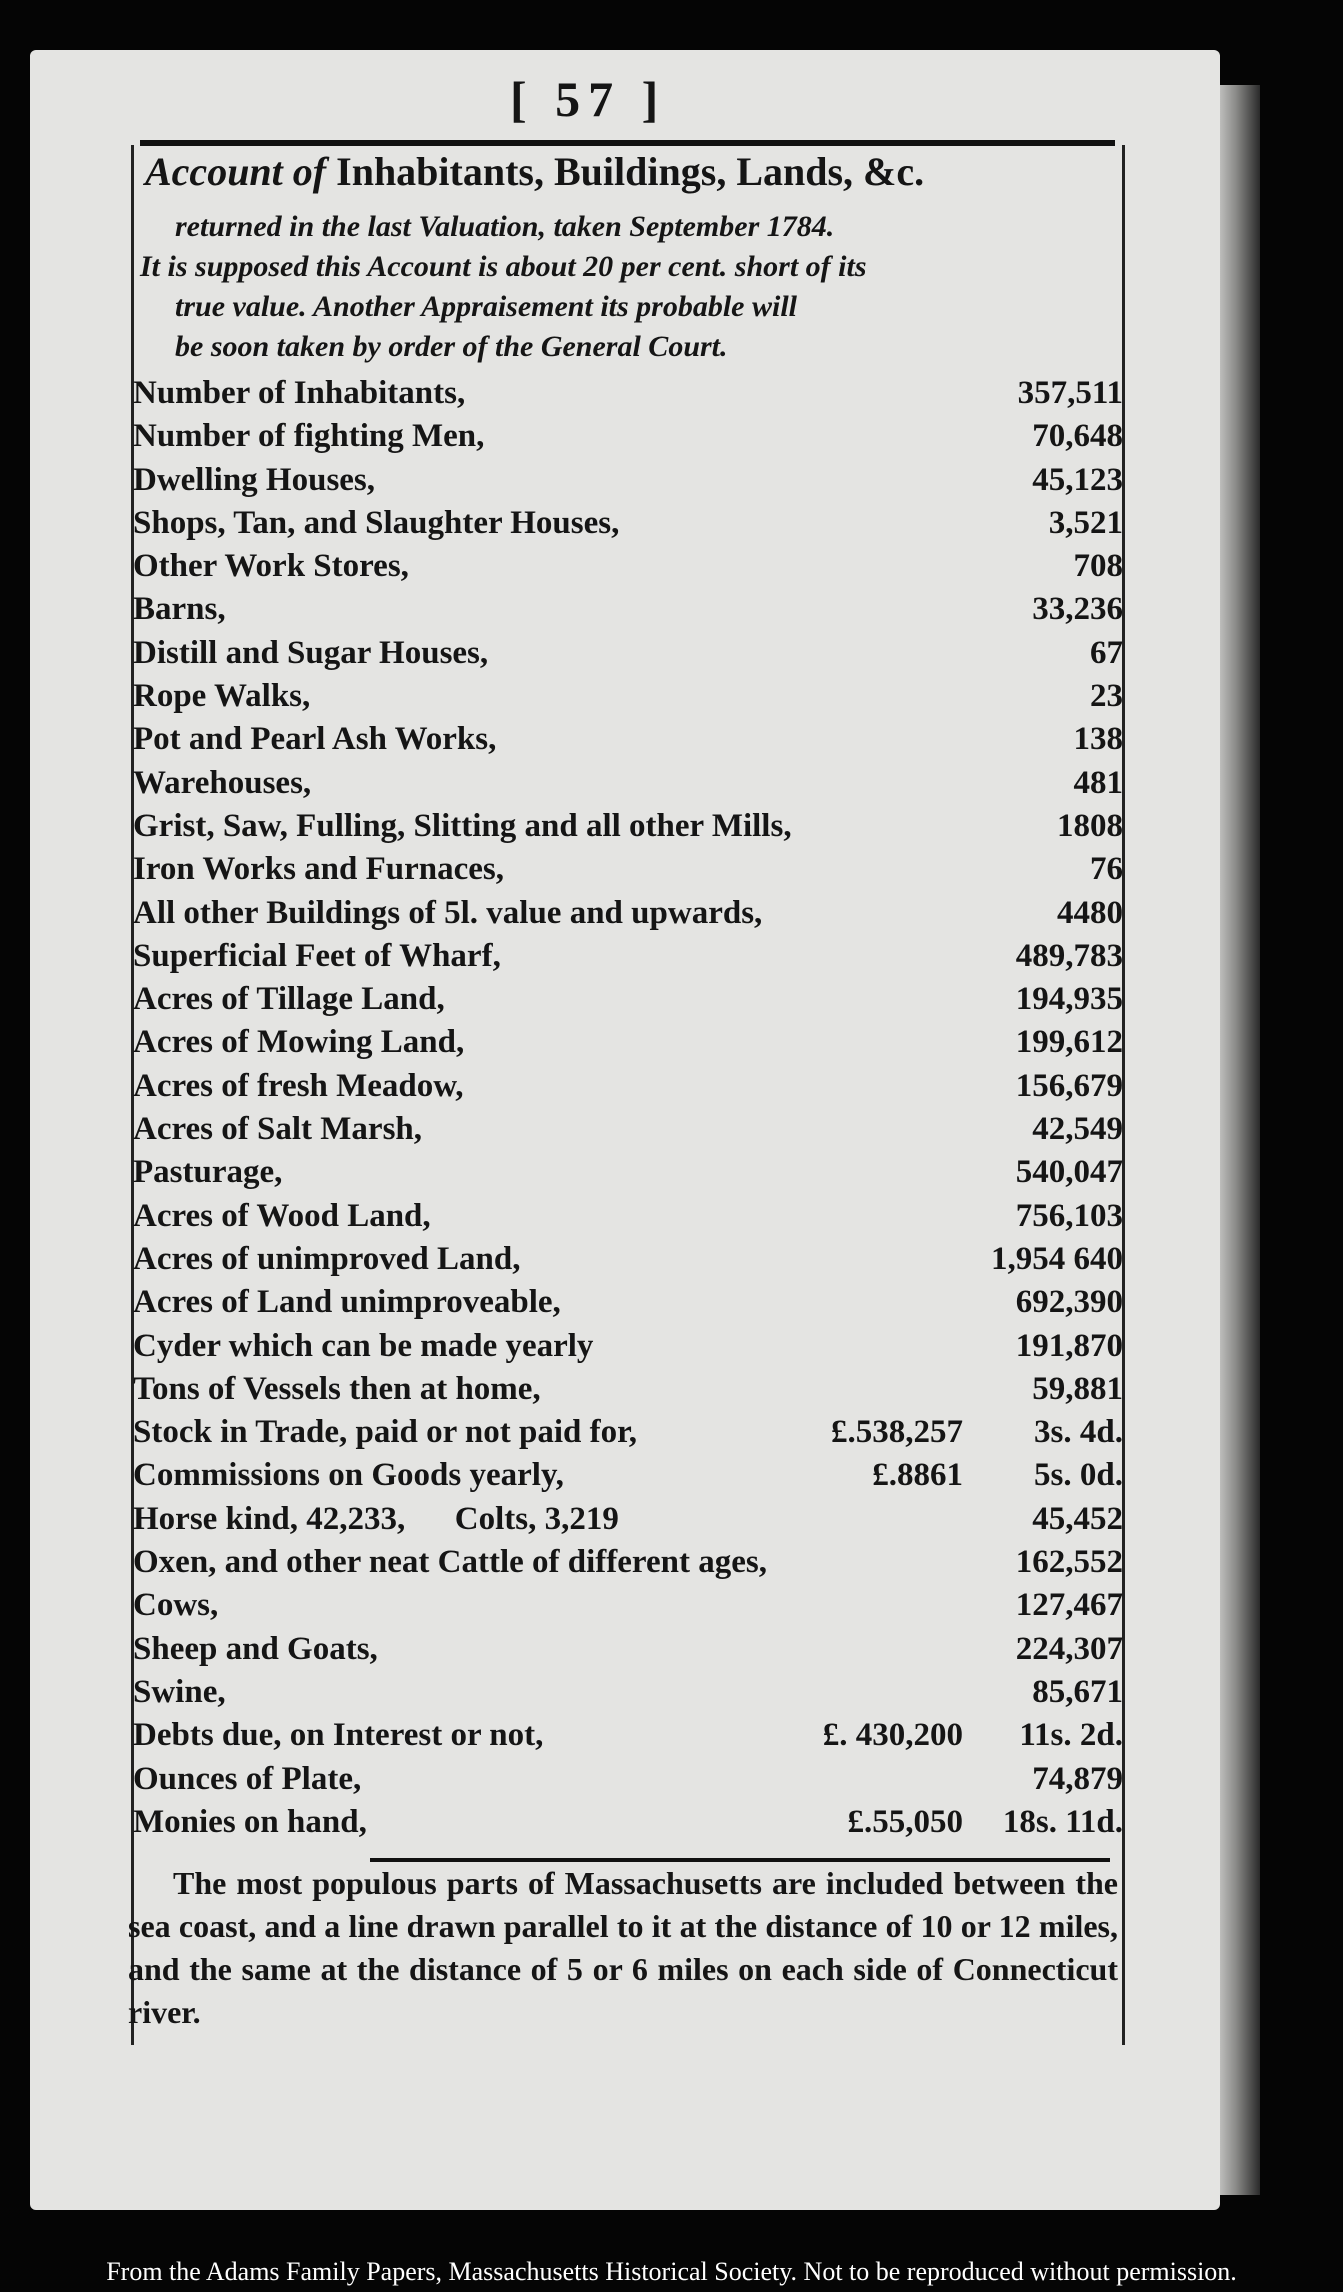 The width and height of the screenshot is (1343, 2292). What do you see at coordinates (628, 1779) in the screenshot?
I see `table-row: Ounces of Plate, 74,879` at bounding box center [628, 1779].